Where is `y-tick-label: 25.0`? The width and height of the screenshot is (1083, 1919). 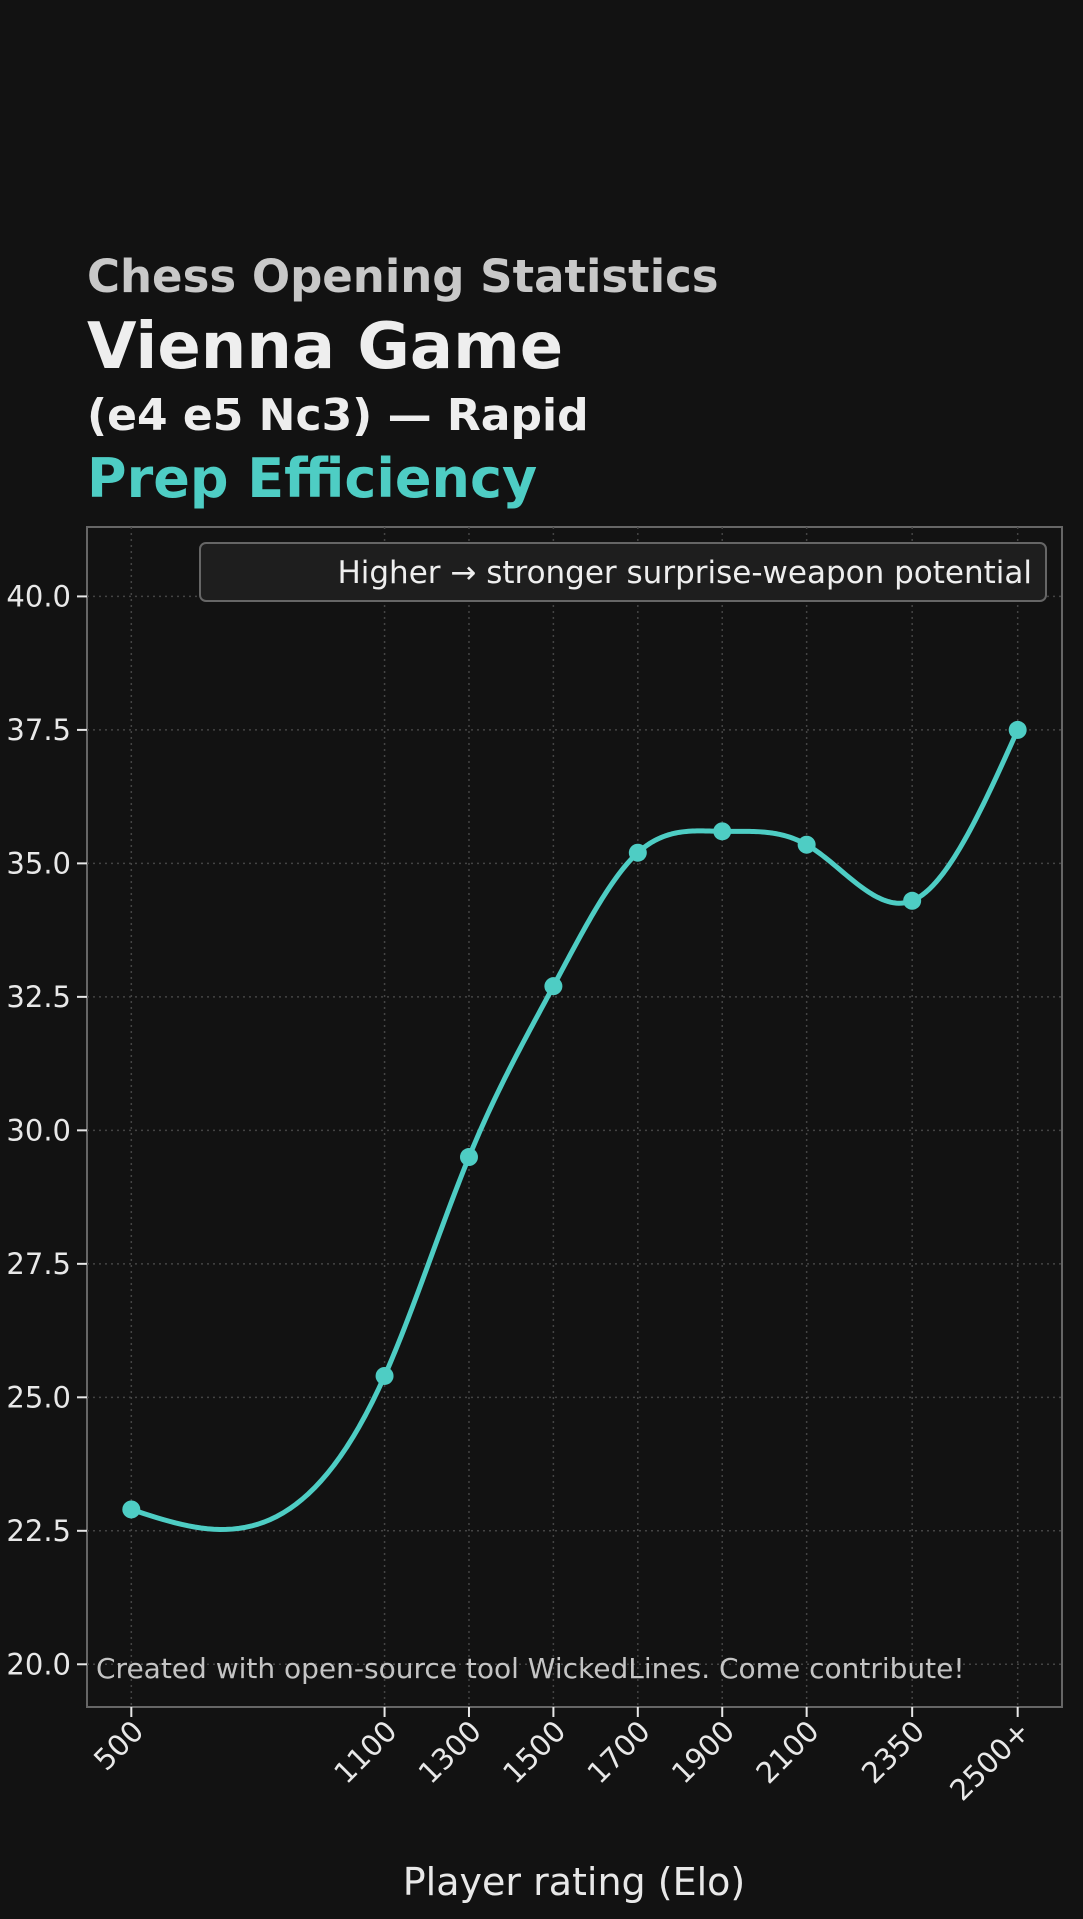
y-tick-label: 25.0 is located at coordinates (38, 1397).